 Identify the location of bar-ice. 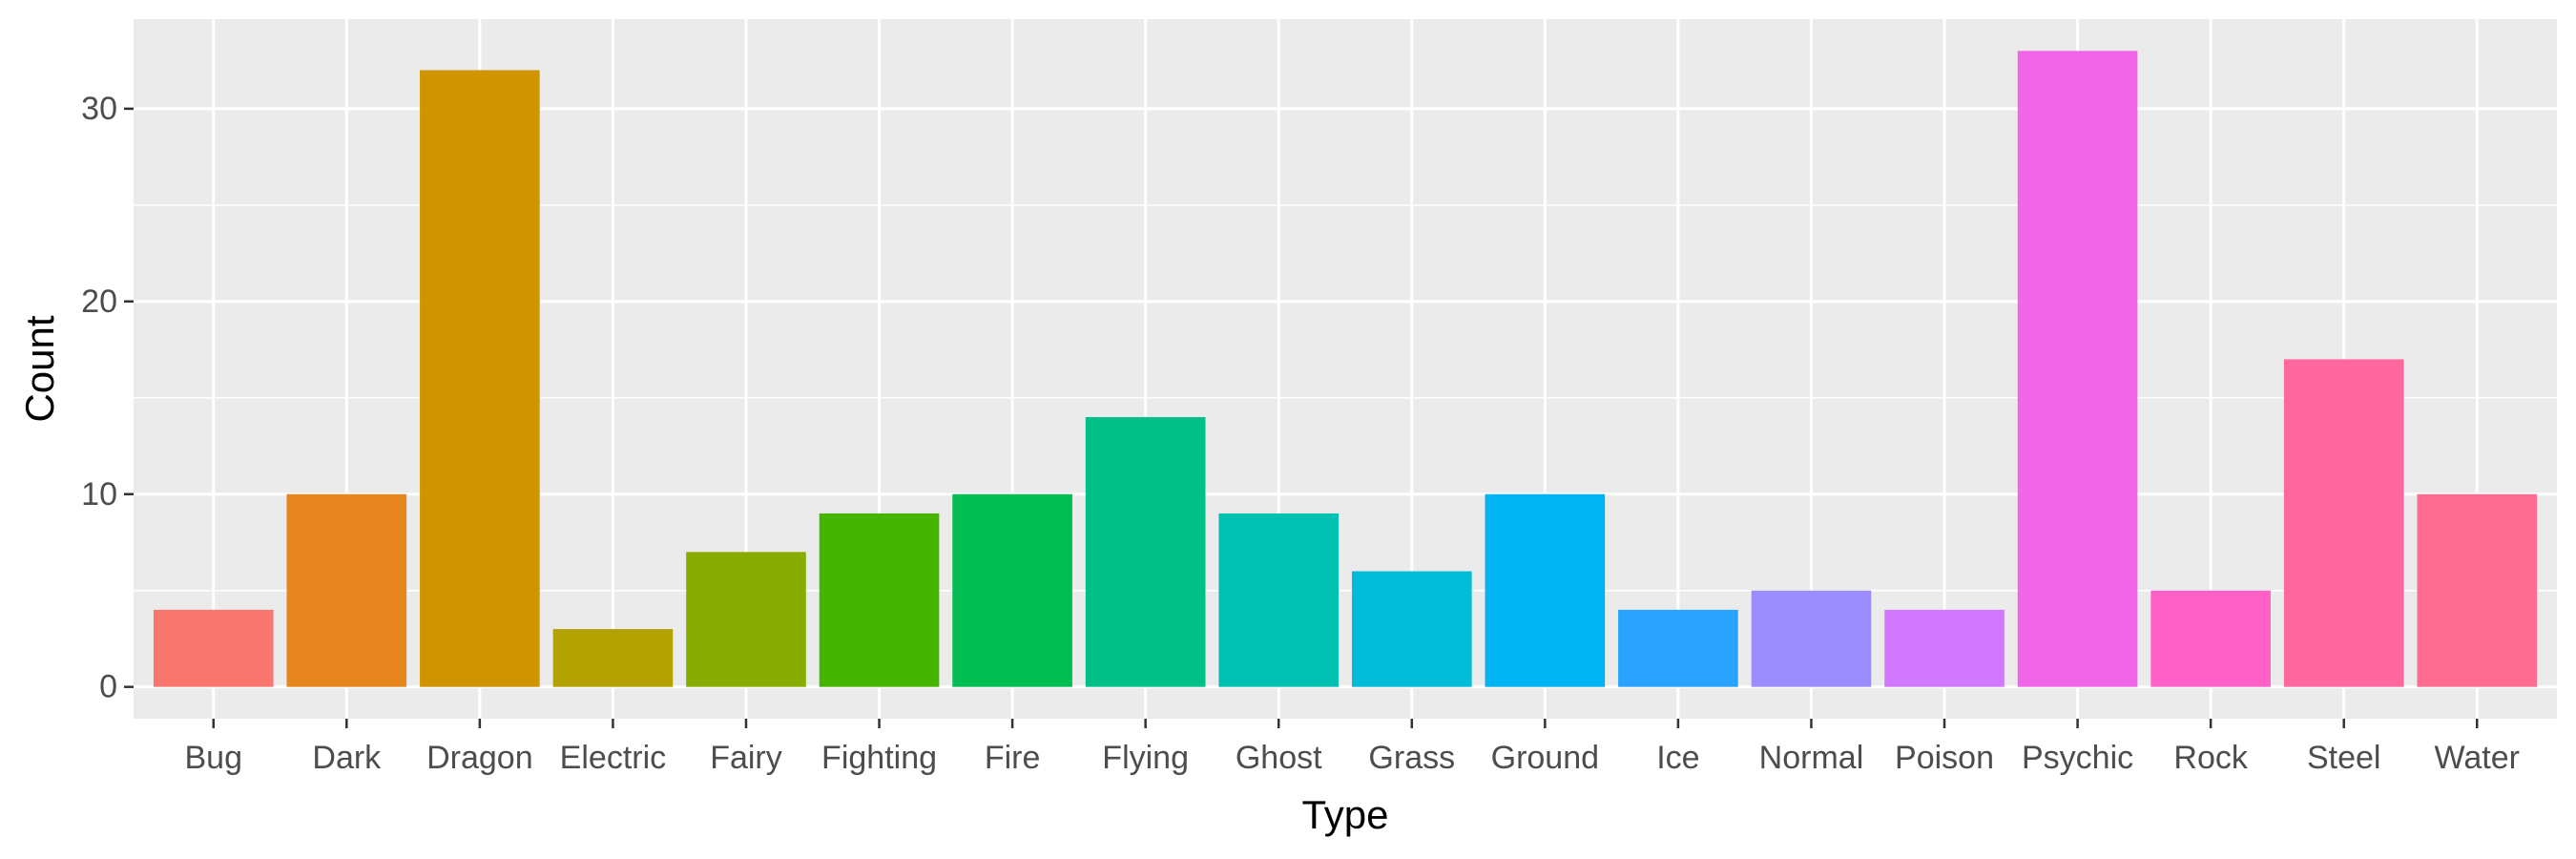
(1678, 648).